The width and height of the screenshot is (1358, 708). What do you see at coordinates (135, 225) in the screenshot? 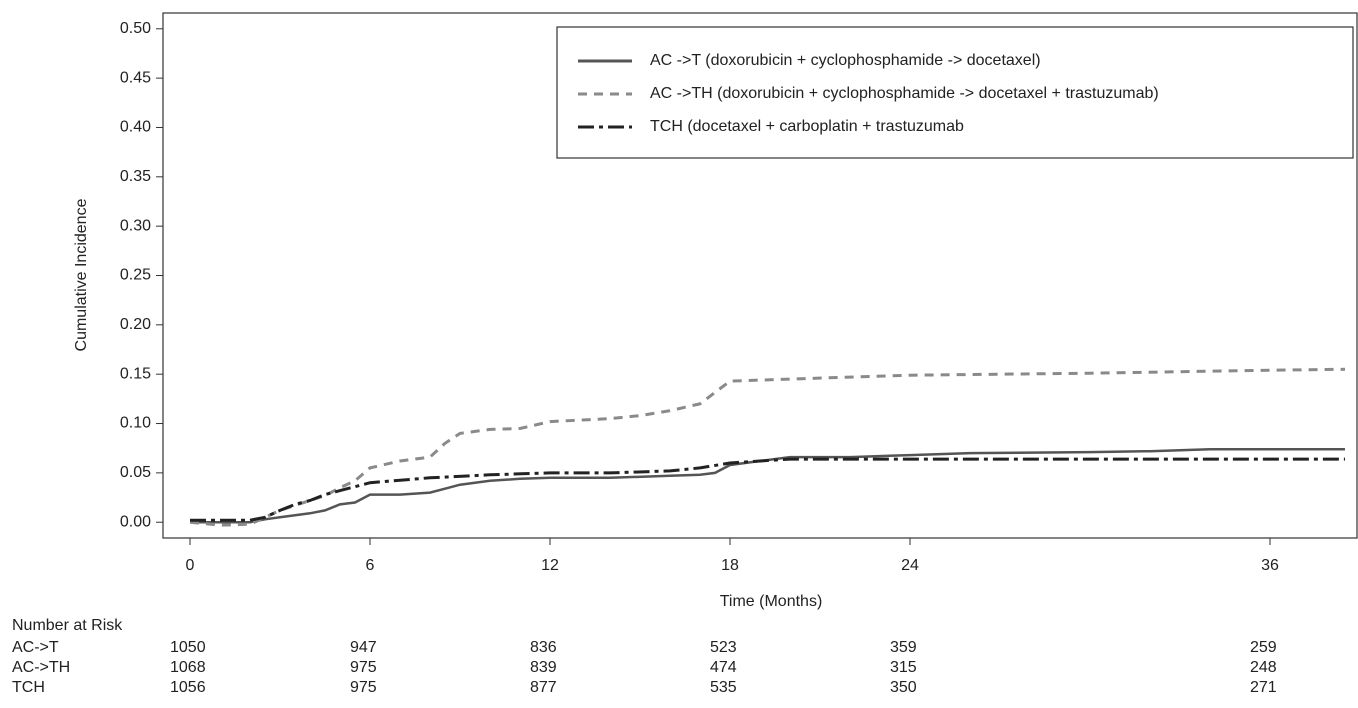
I see `y-tick-label: 0.30` at bounding box center [135, 225].